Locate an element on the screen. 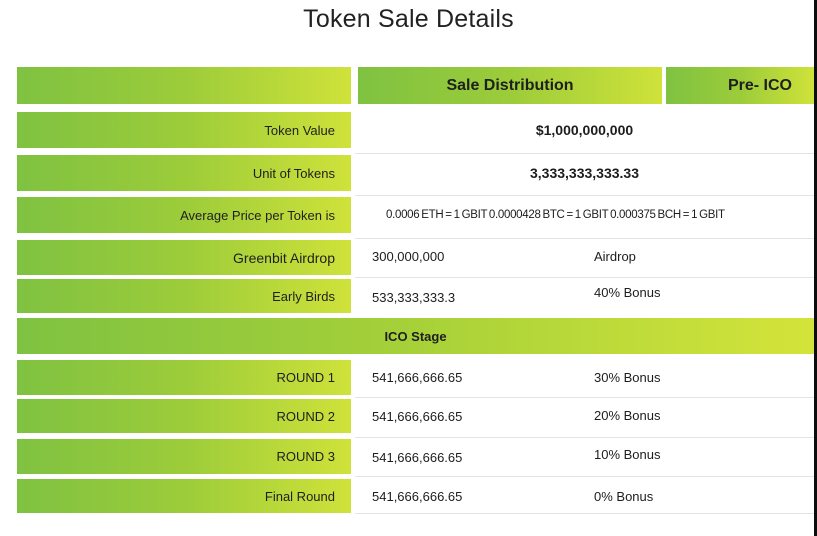  round-2-bonus: 20% Bonus is located at coordinates (627, 415).